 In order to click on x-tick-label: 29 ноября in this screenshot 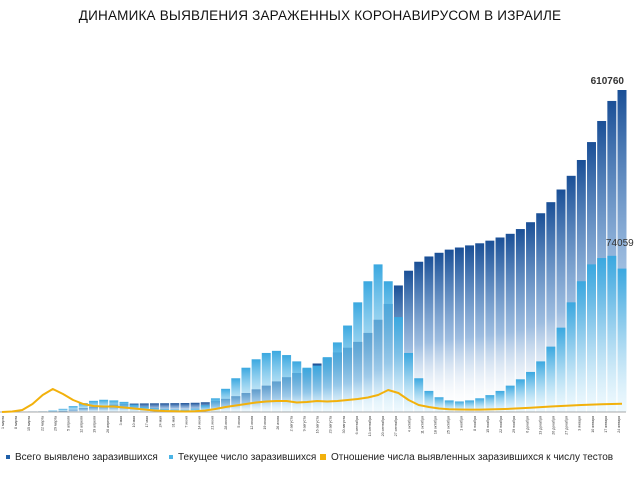, I will do `click(514, 424)`.